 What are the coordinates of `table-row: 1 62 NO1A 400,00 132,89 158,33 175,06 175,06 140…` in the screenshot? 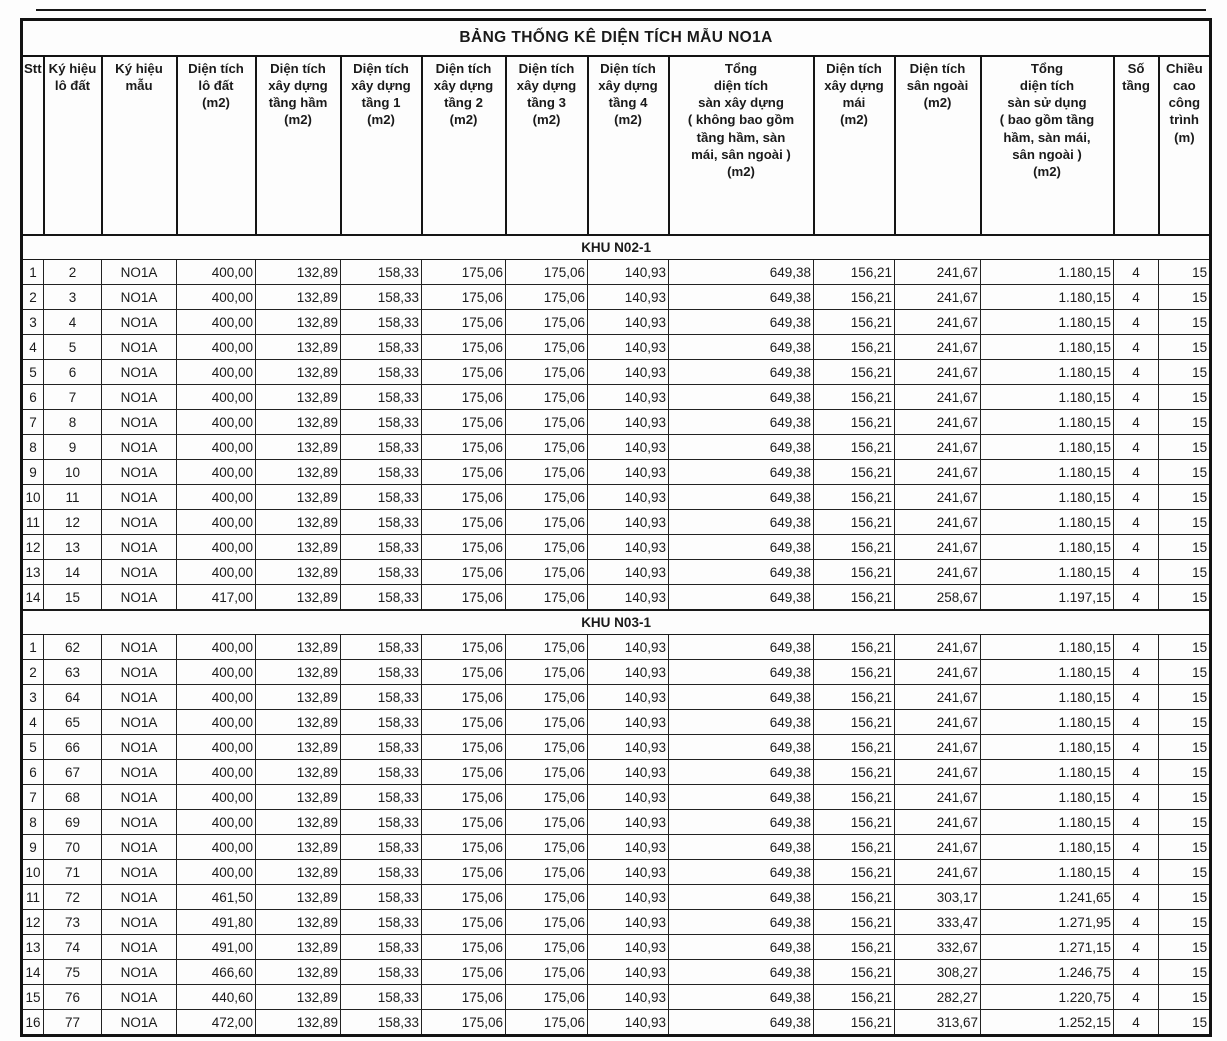 It's located at (616, 647).